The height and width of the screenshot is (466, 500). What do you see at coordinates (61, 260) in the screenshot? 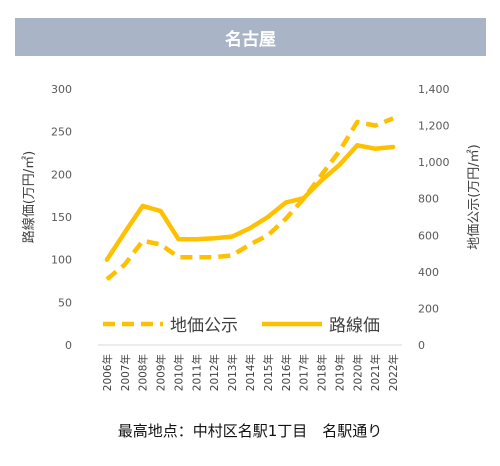
I see `left-tick-label: 100` at bounding box center [61, 260].